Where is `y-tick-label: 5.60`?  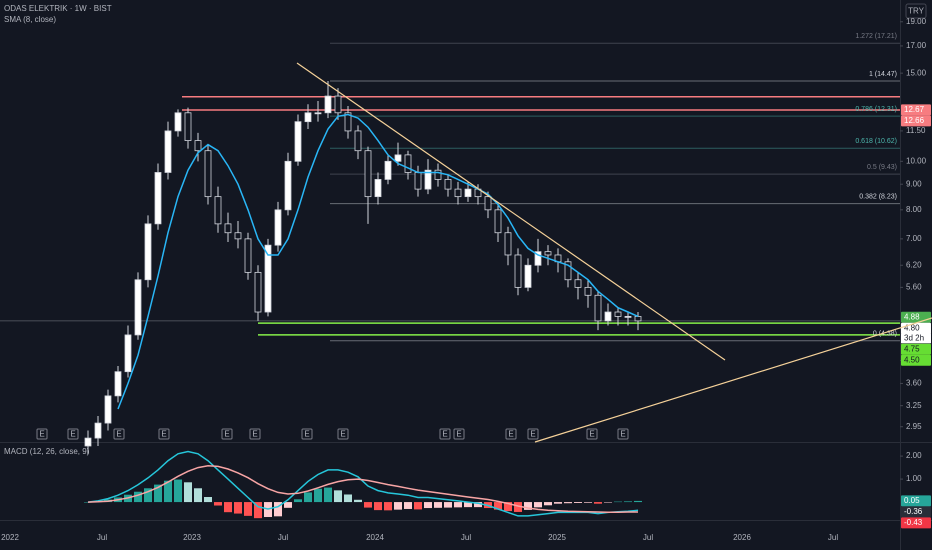
y-tick-label: 5.60 is located at coordinates (914, 286).